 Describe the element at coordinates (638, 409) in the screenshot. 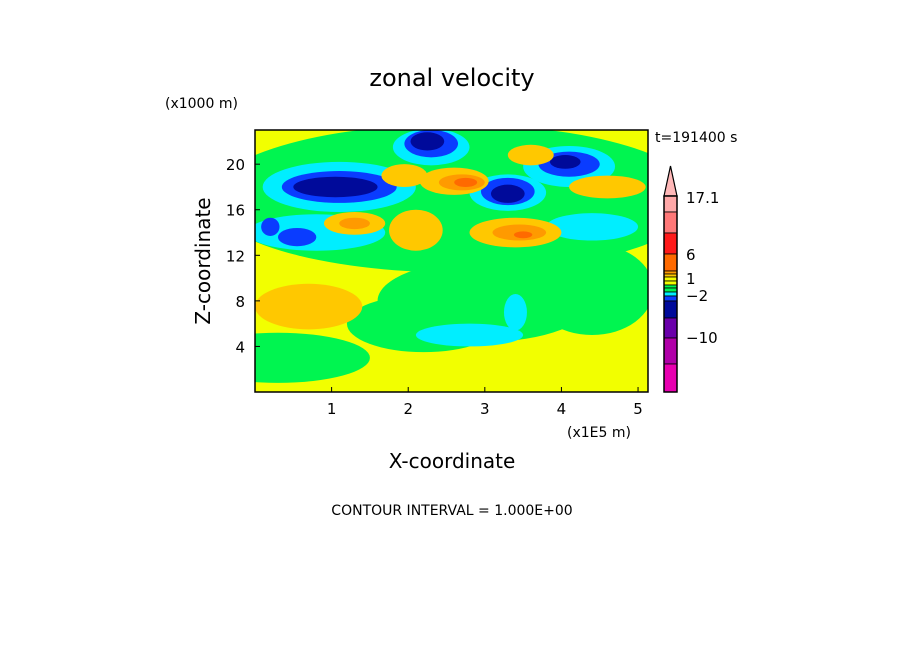

I see `x-tick-label: 5` at that location.